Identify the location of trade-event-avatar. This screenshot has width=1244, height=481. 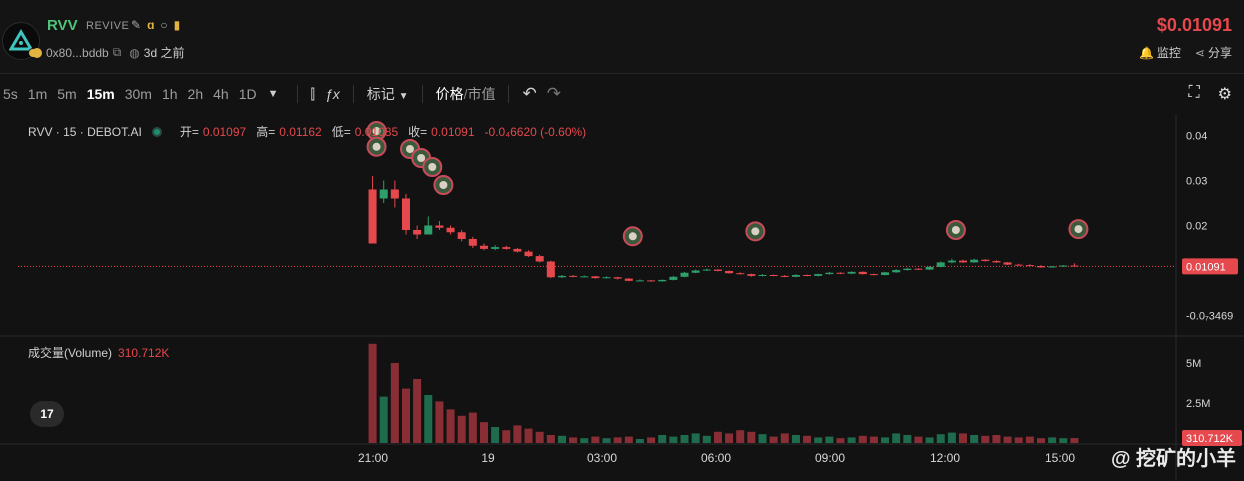
(443, 185).